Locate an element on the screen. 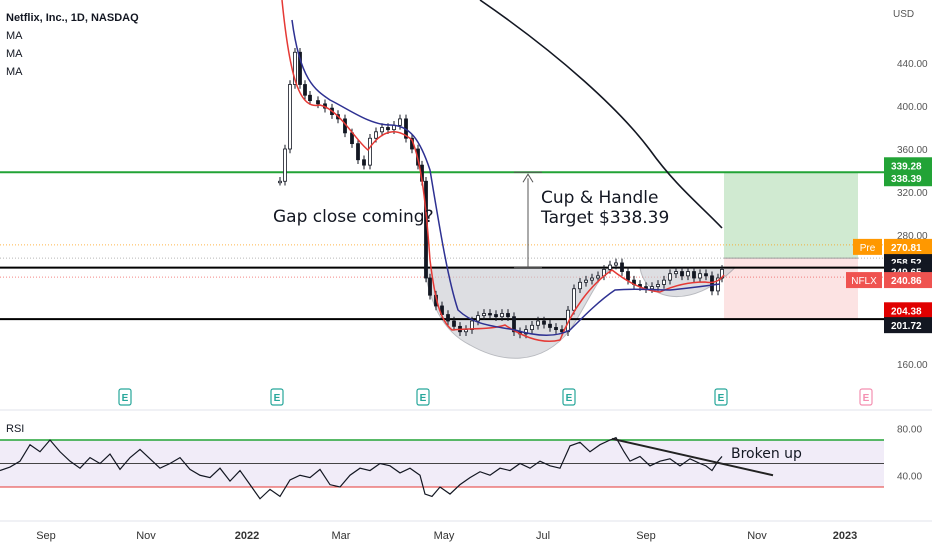 The image size is (932, 550). annotation-broken-up: Broken up is located at coordinates (766, 454).